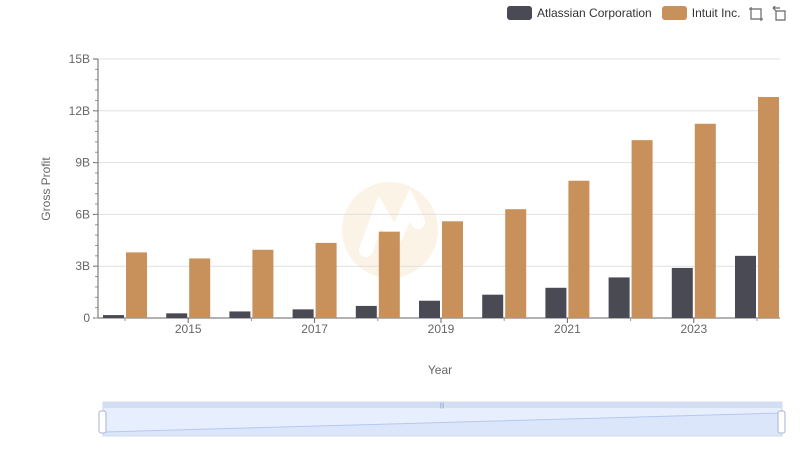  What do you see at coordinates (84, 188) in the screenshot?
I see `y-axis: 0 3B 6B 9B 12B 15B` at bounding box center [84, 188].